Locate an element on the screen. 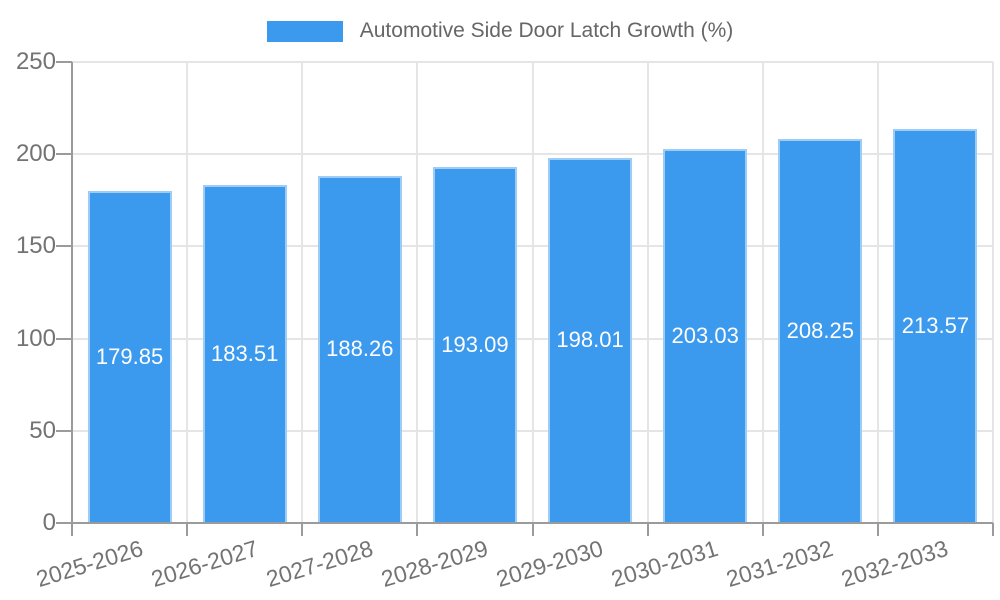 The width and height of the screenshot is (1000, 600). x-tick-label-2026-2027: 2026-2027 is located at coordinates (204, 563).